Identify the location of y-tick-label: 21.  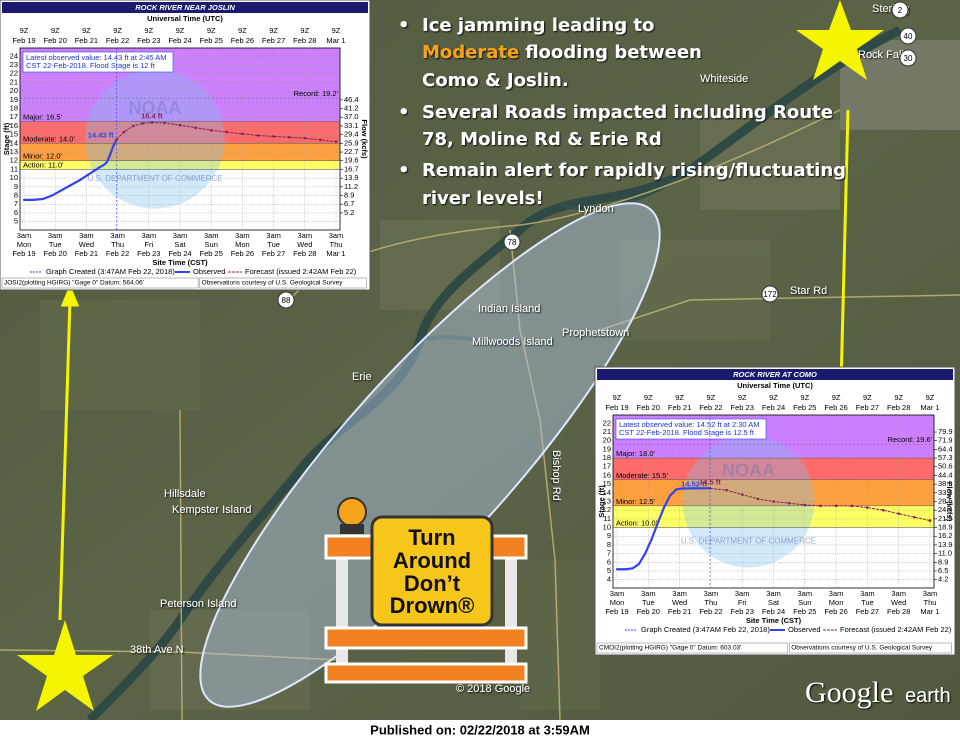
(607, 431).